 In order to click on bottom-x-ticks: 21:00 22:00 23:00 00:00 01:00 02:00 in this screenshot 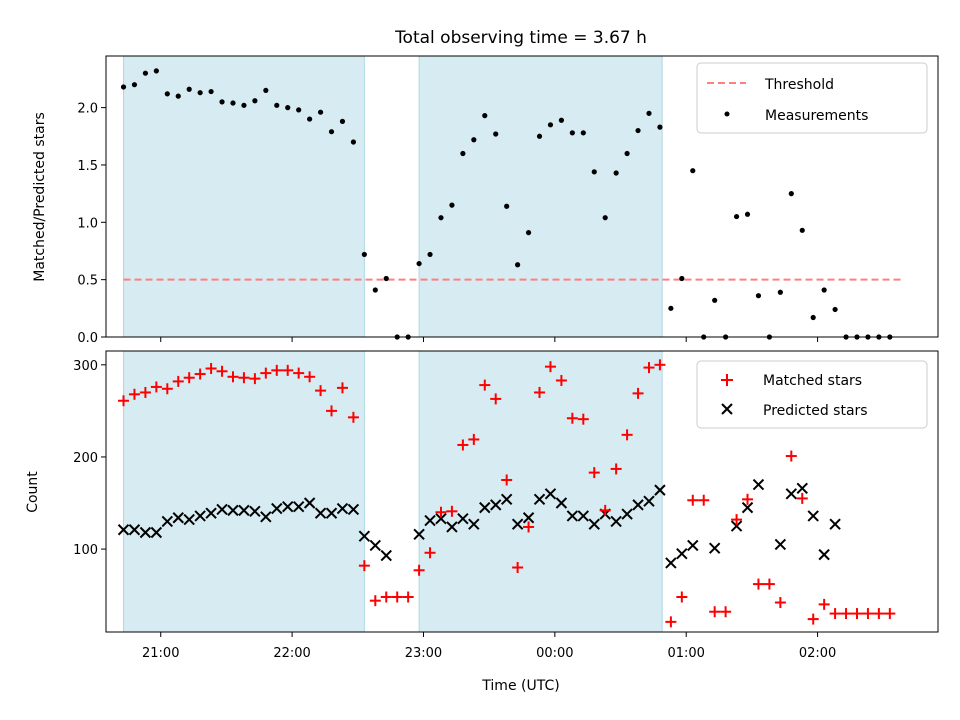, I will do `click(489, 646)`.